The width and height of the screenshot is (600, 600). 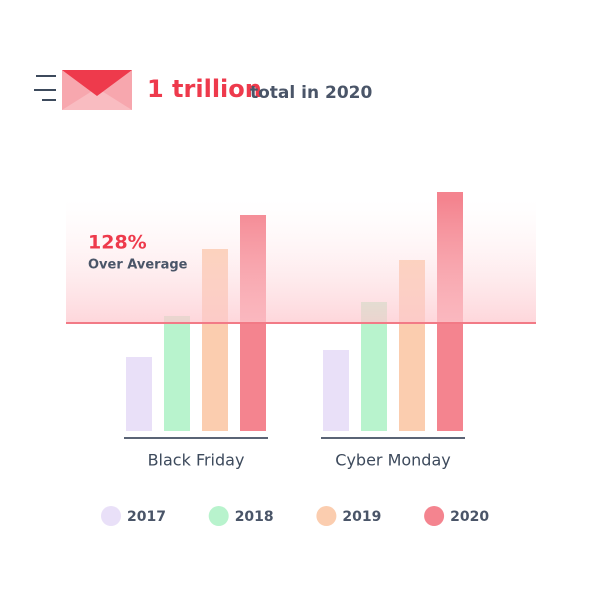 What do you see at coordinates (469, 517) in the screenshot?
I see `legend-label: 2020` at bounding box center [469, 517].